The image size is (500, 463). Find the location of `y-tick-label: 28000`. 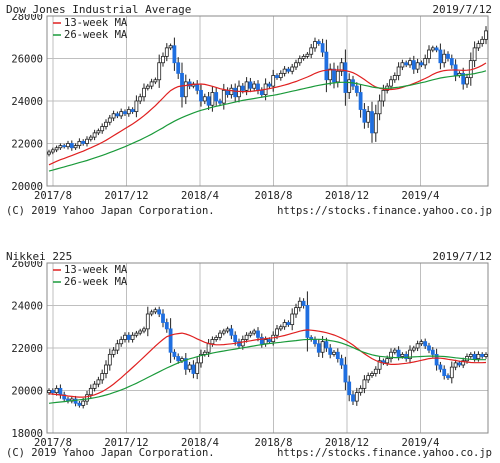

y-tick-label: 28000 is located at coordinates (27, 18).